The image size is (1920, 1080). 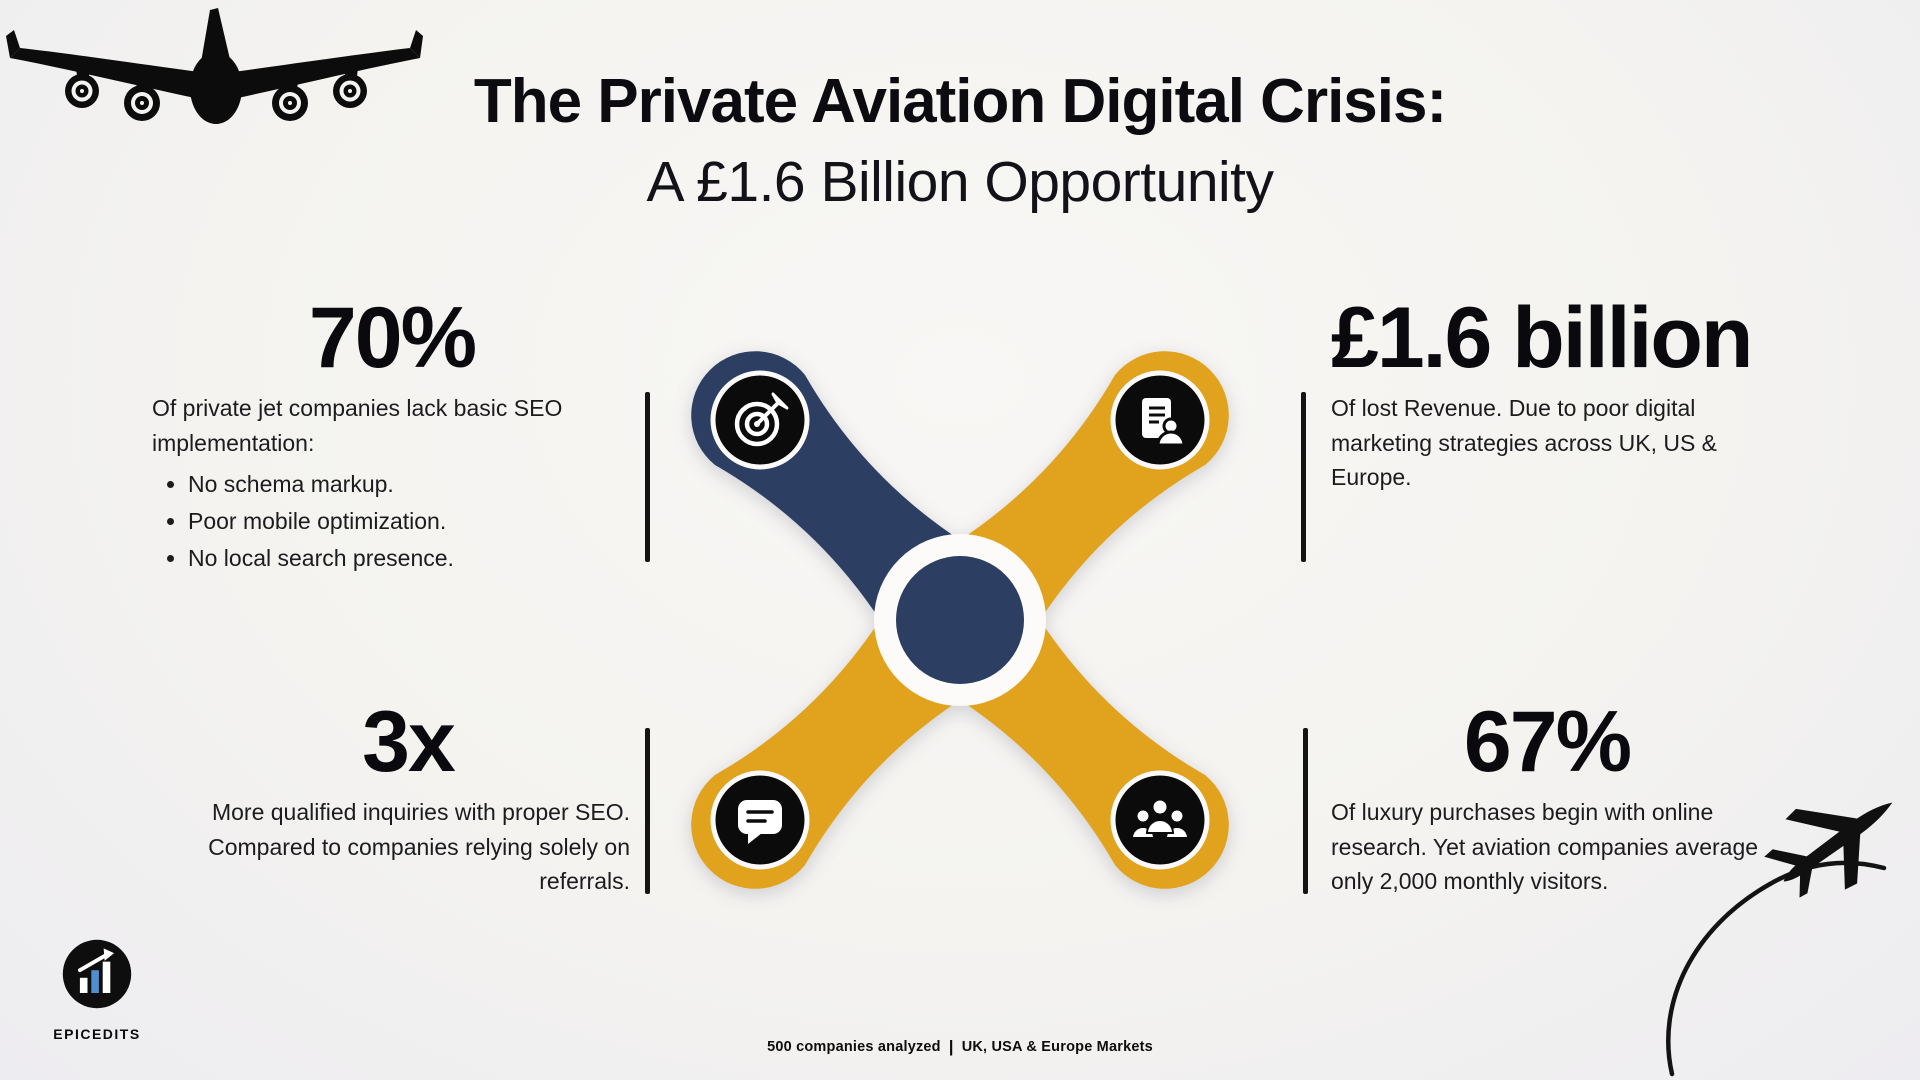 What do you see at coordinates (216, 38) in the screenshot?
I see `plane-tail-fin` at bounding box center [216, 38].